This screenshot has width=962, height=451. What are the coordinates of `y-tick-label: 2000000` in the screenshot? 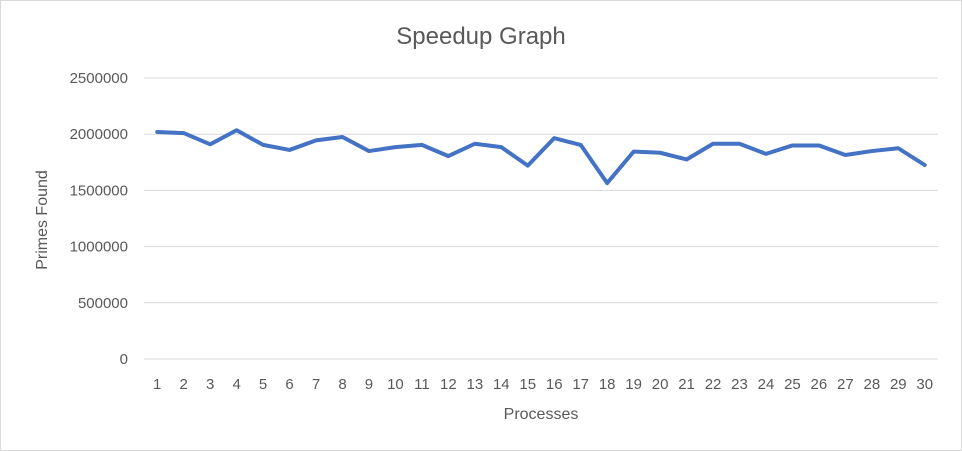 It's located at (99, 134).